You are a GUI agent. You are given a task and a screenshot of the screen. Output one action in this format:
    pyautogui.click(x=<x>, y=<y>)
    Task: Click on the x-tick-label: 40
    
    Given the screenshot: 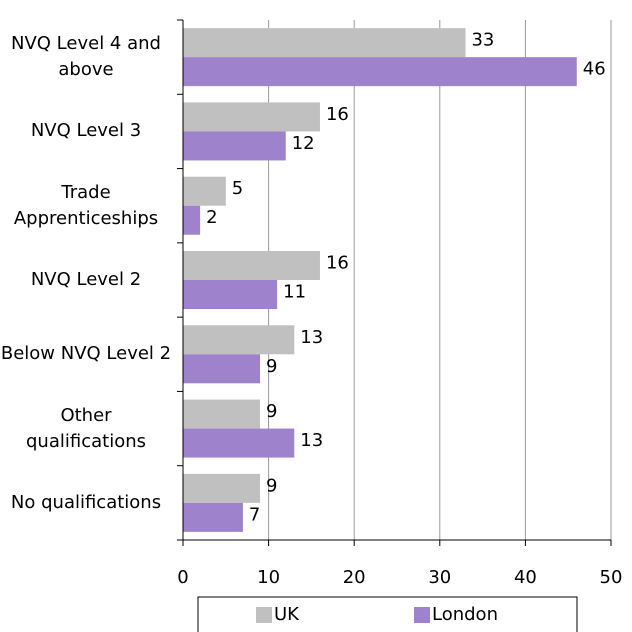 What is the action you would take?
    pyautogui.click(x=525, y=577)
    